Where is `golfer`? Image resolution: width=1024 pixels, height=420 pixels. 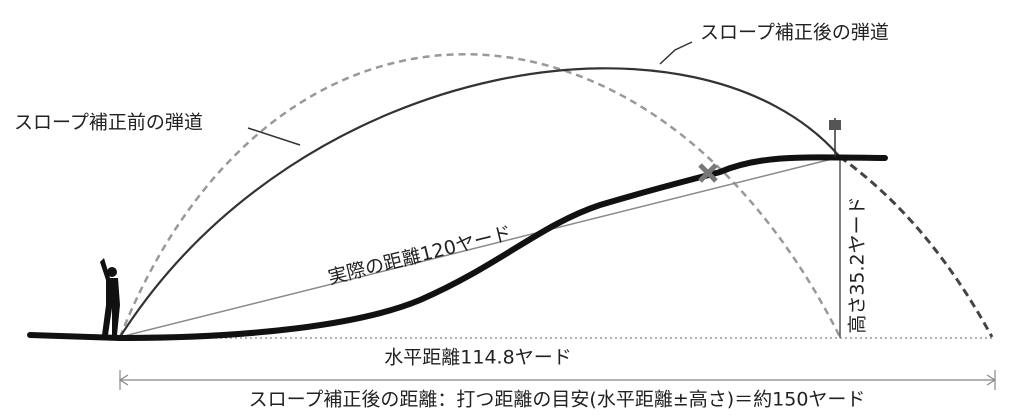 golfer is located at coordinates (110, 296).